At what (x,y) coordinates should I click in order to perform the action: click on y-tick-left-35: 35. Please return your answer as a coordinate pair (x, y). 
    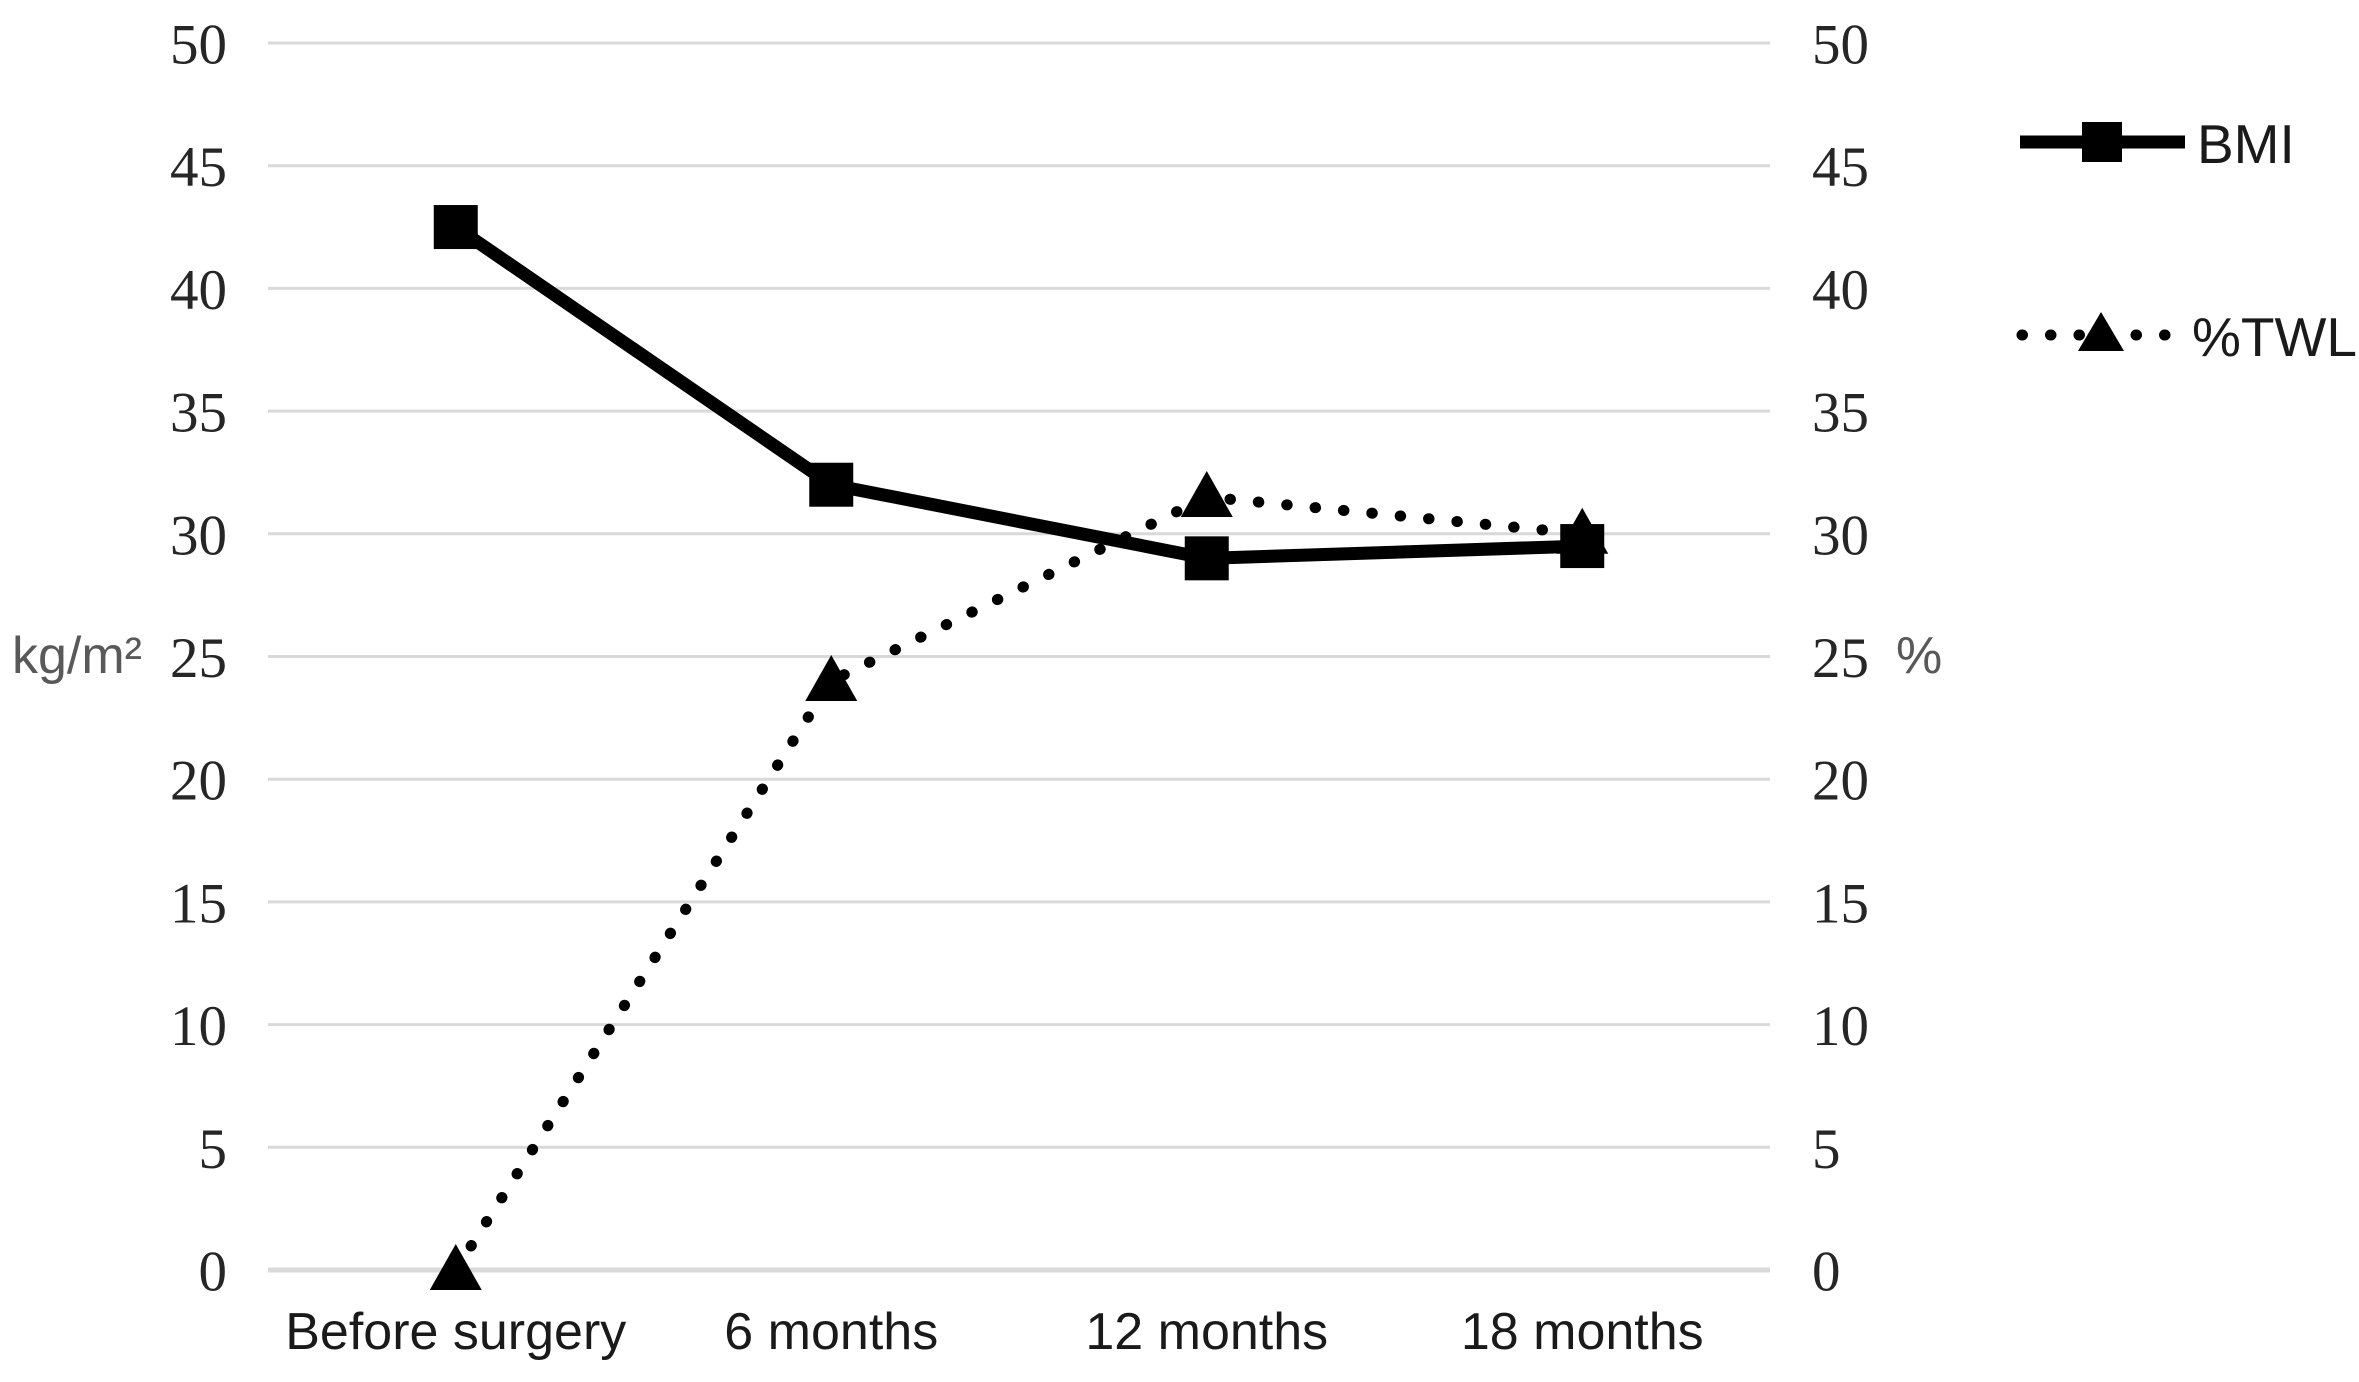
    Looking at the image, I should click on (198, 413).